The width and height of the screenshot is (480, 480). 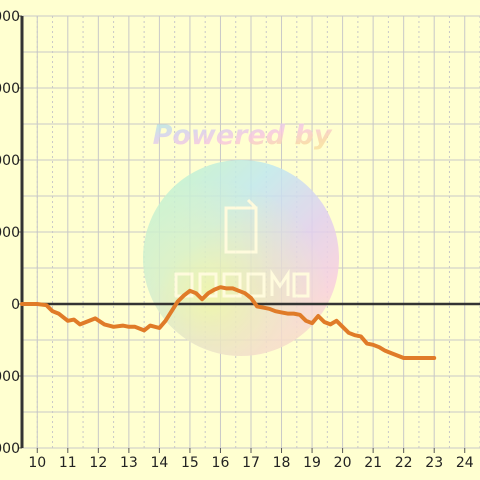 What do you see at coordinates (373, 463) in the screenshot?
I see `x-tick-label: 21` at bounding box center [373, 463].